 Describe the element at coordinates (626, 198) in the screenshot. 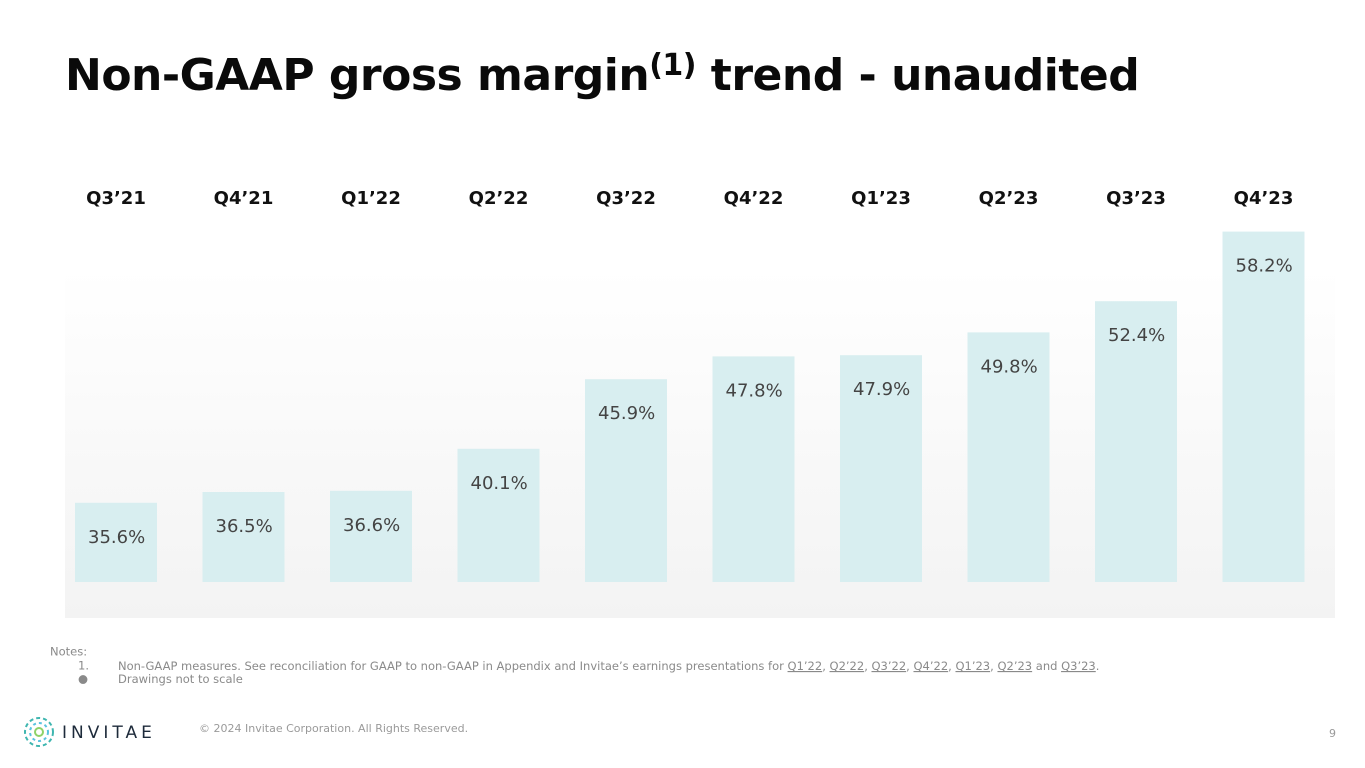

I see `category-label: Q3’22` at that location.